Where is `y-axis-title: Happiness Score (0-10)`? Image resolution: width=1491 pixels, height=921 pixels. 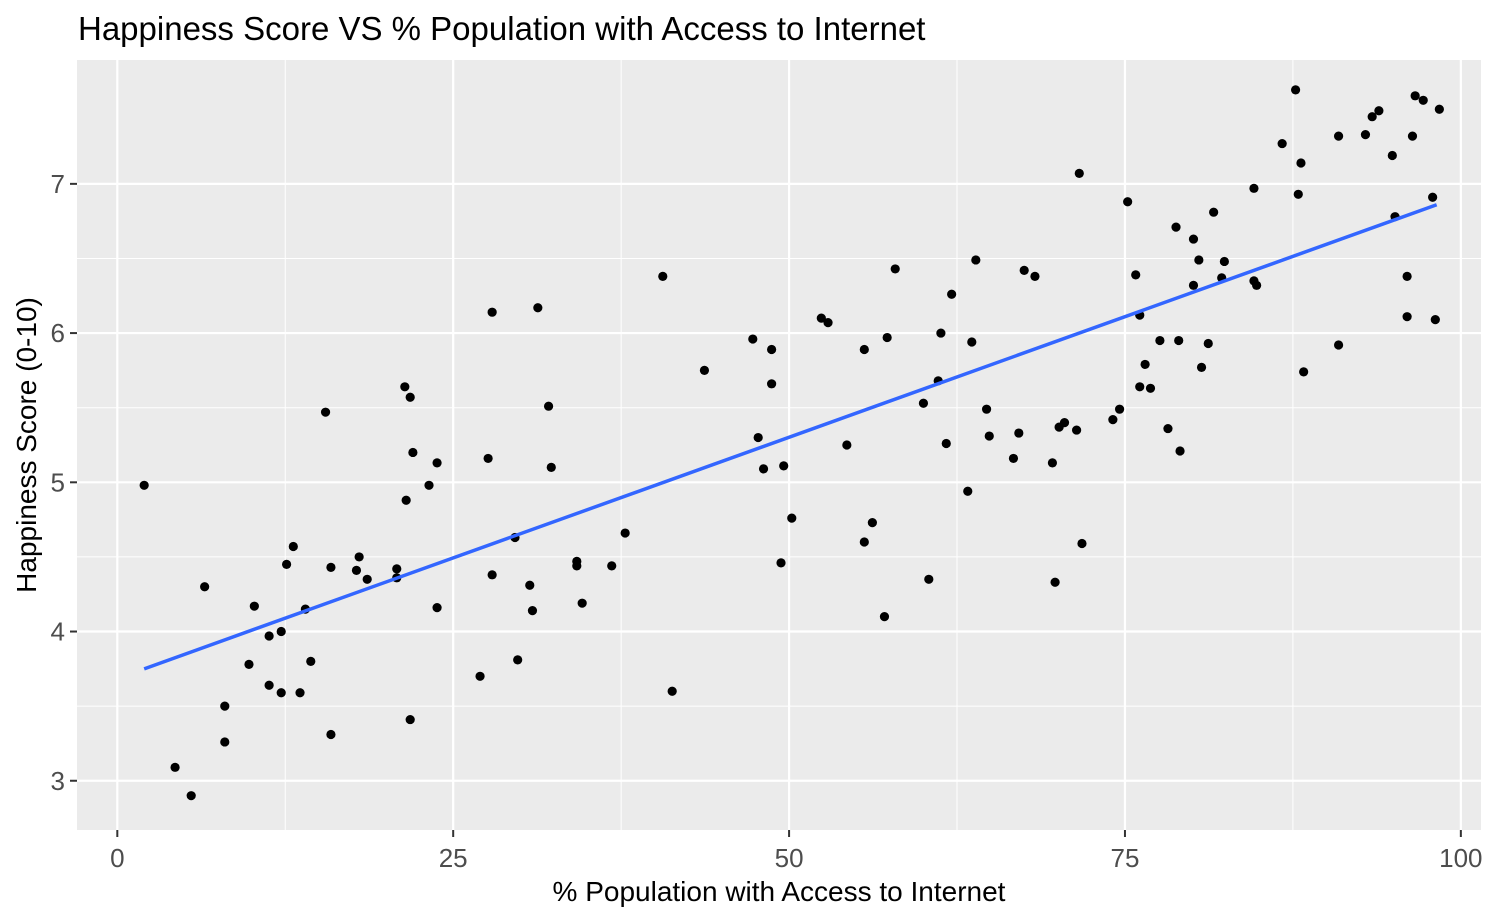
y-axis-title: Happiness Score (0-10) is located at coordinates (26, 445).